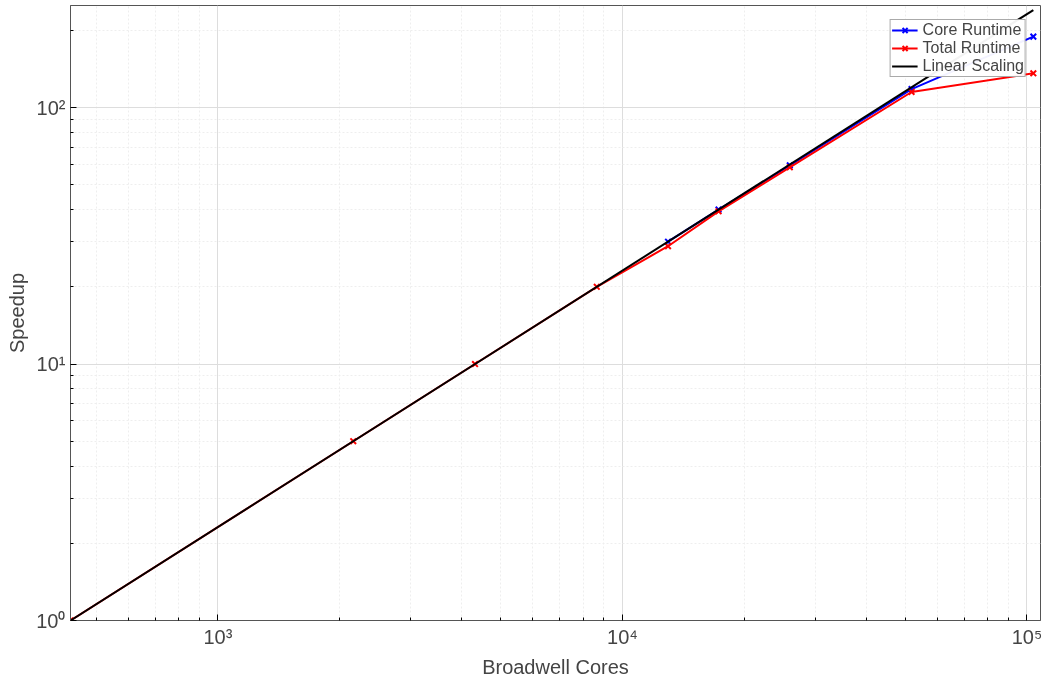 This screenshot has width=1054, height=686. Describe the element at coordinates (1027, 636) in the screenshot. I see `x-tick-label: 10⁵` at that location.